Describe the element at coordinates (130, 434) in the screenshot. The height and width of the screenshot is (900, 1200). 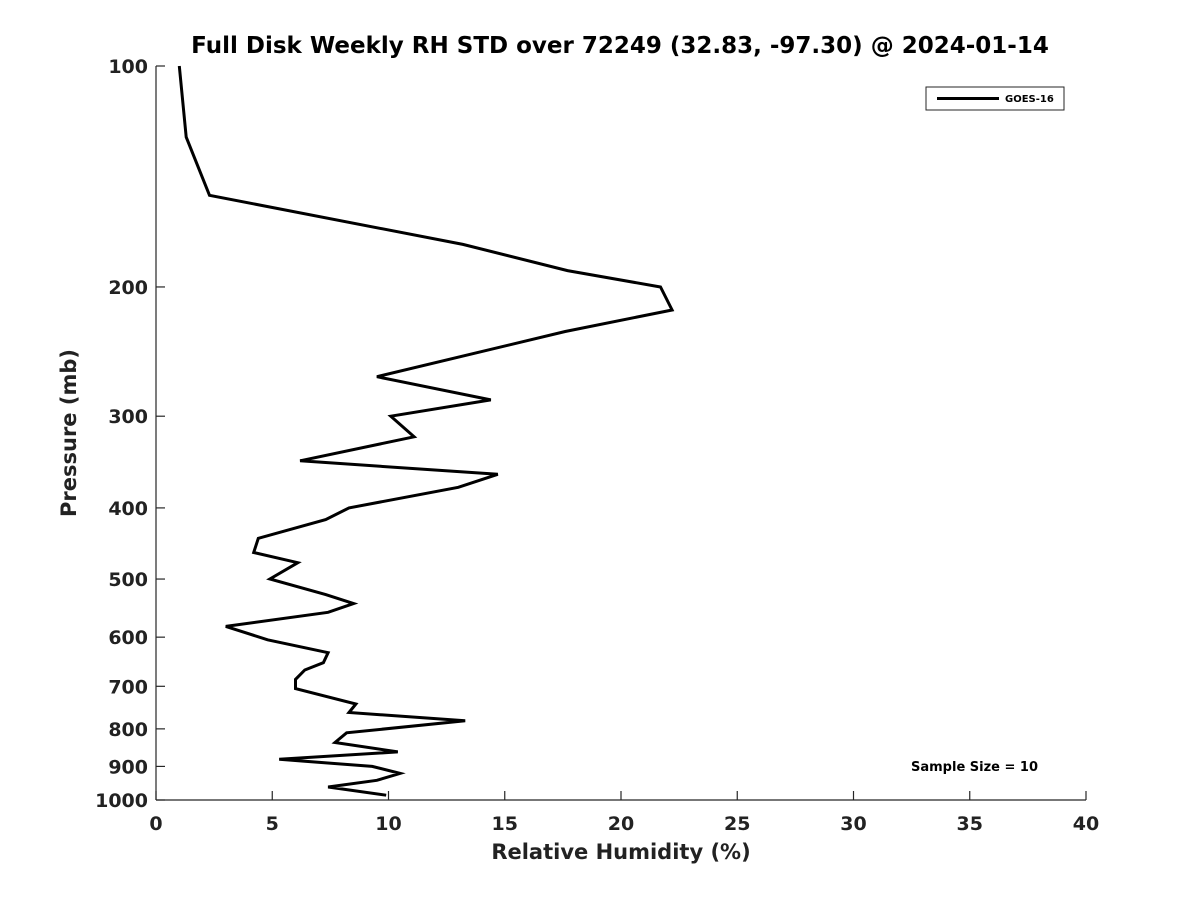
I see `y-ticks: 100 200 300 400 500 600 700 800 900 1000` at that location.